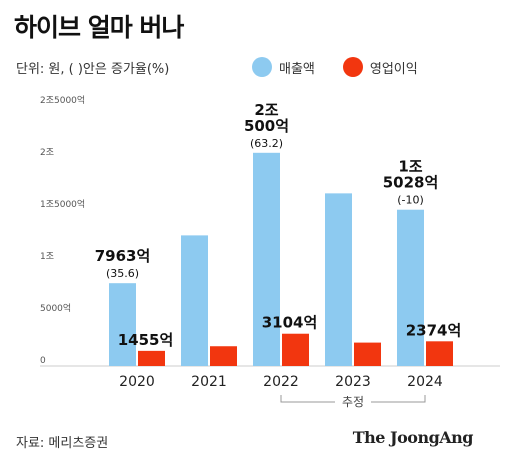  What do you see at coordinates (434, 330) in the screenshot?
I see `data-label-2024-operating-profit-0: 2374억` at bounding box center [434, 330].